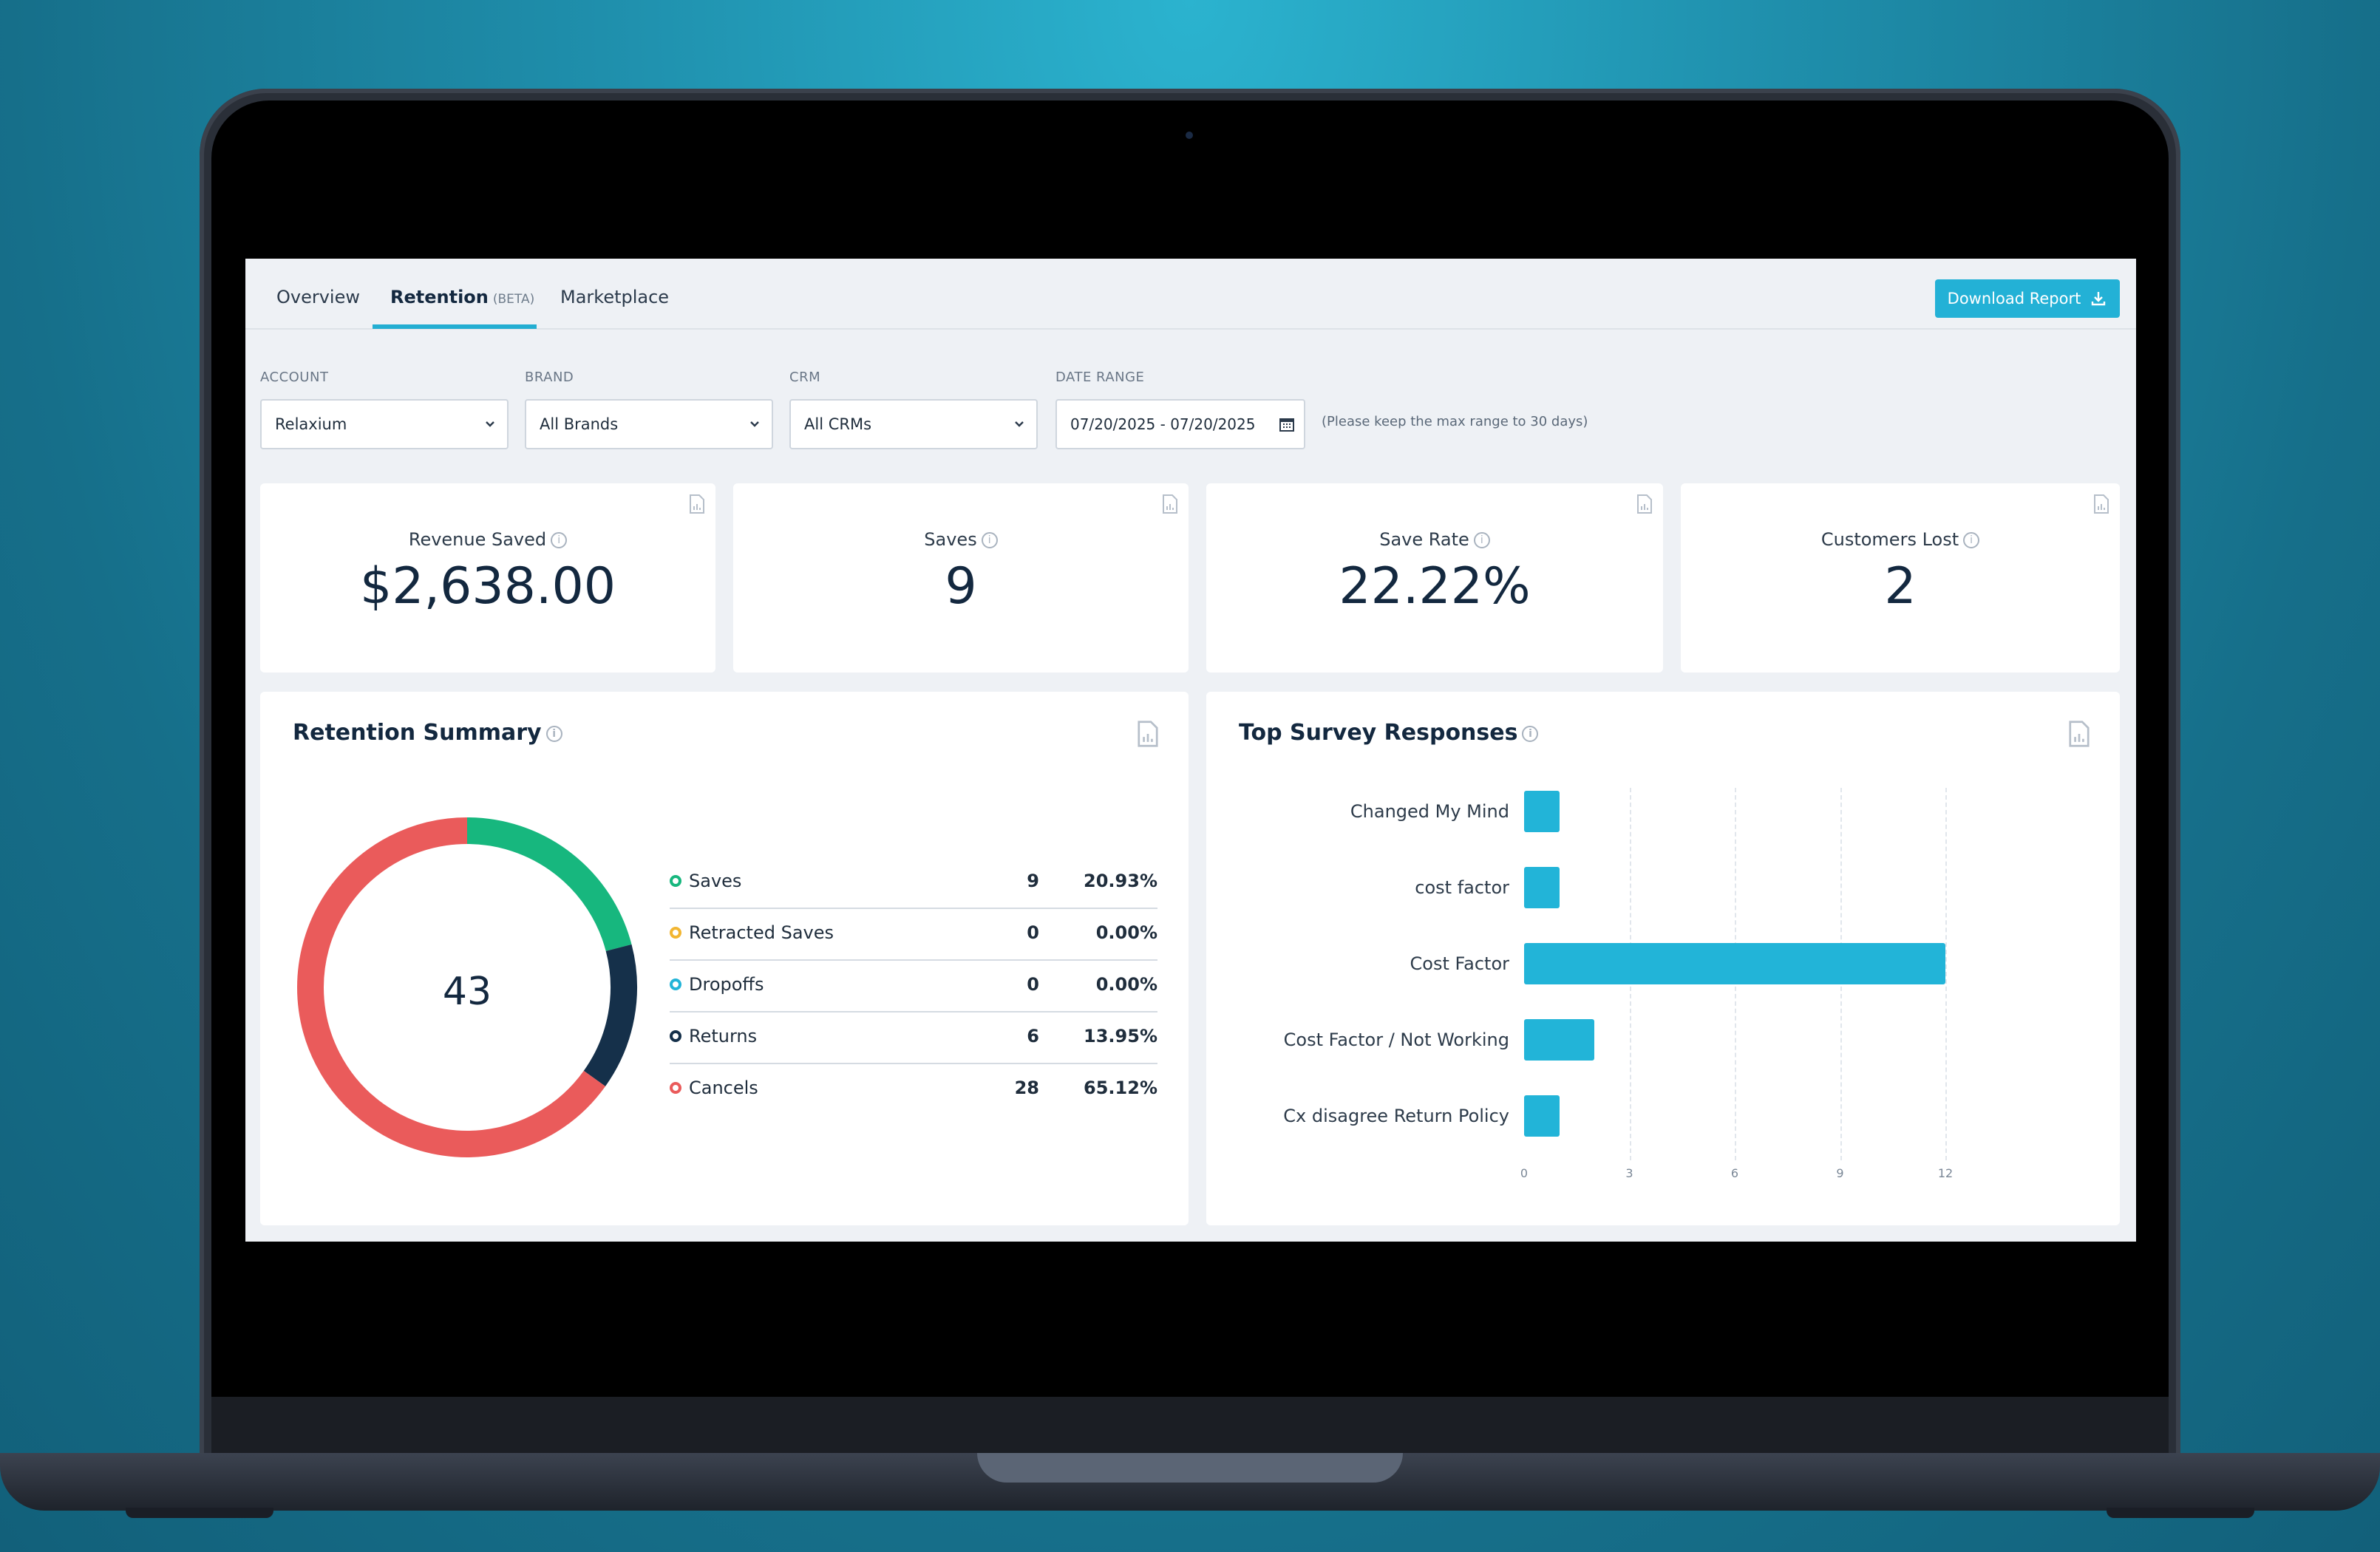  What do you see at coordinates (478, 540) in the screenshot?
I see `kpi-title: Revenue Saved` at bounding box center [478, 540].